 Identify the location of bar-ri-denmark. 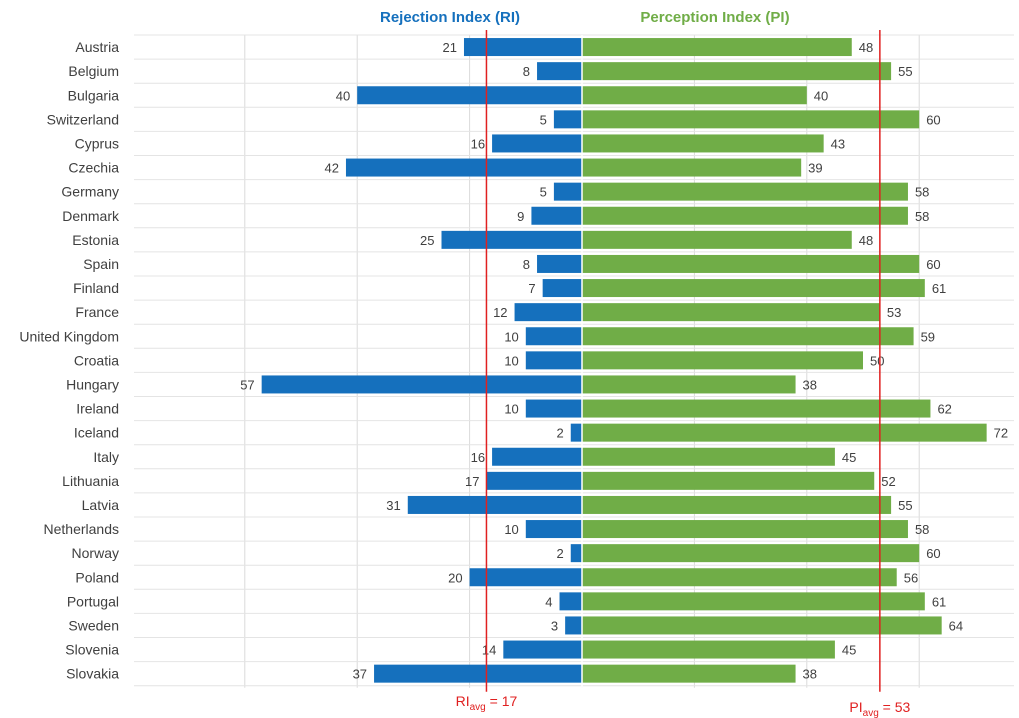
(556, 215).